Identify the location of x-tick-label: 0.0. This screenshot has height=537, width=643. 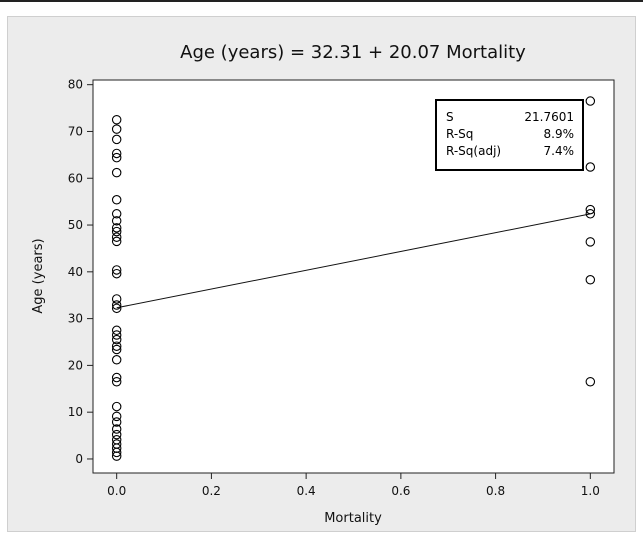
(116, 491).